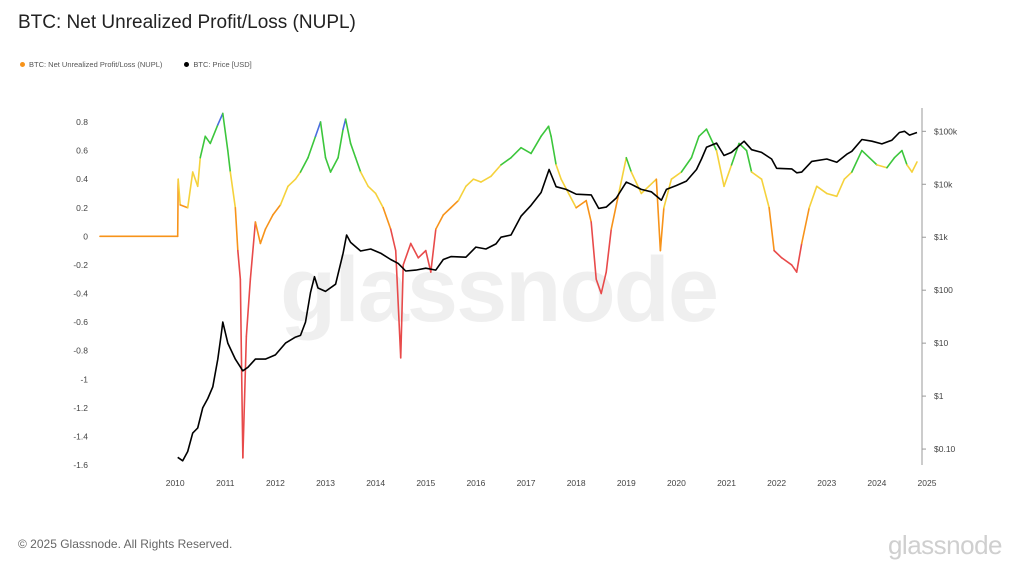 The height and width of the screenshot is (566, 1024). Describe the element at coordinates (84, 379) in the screenshot. I see `left-tick-label: -1` at that location.